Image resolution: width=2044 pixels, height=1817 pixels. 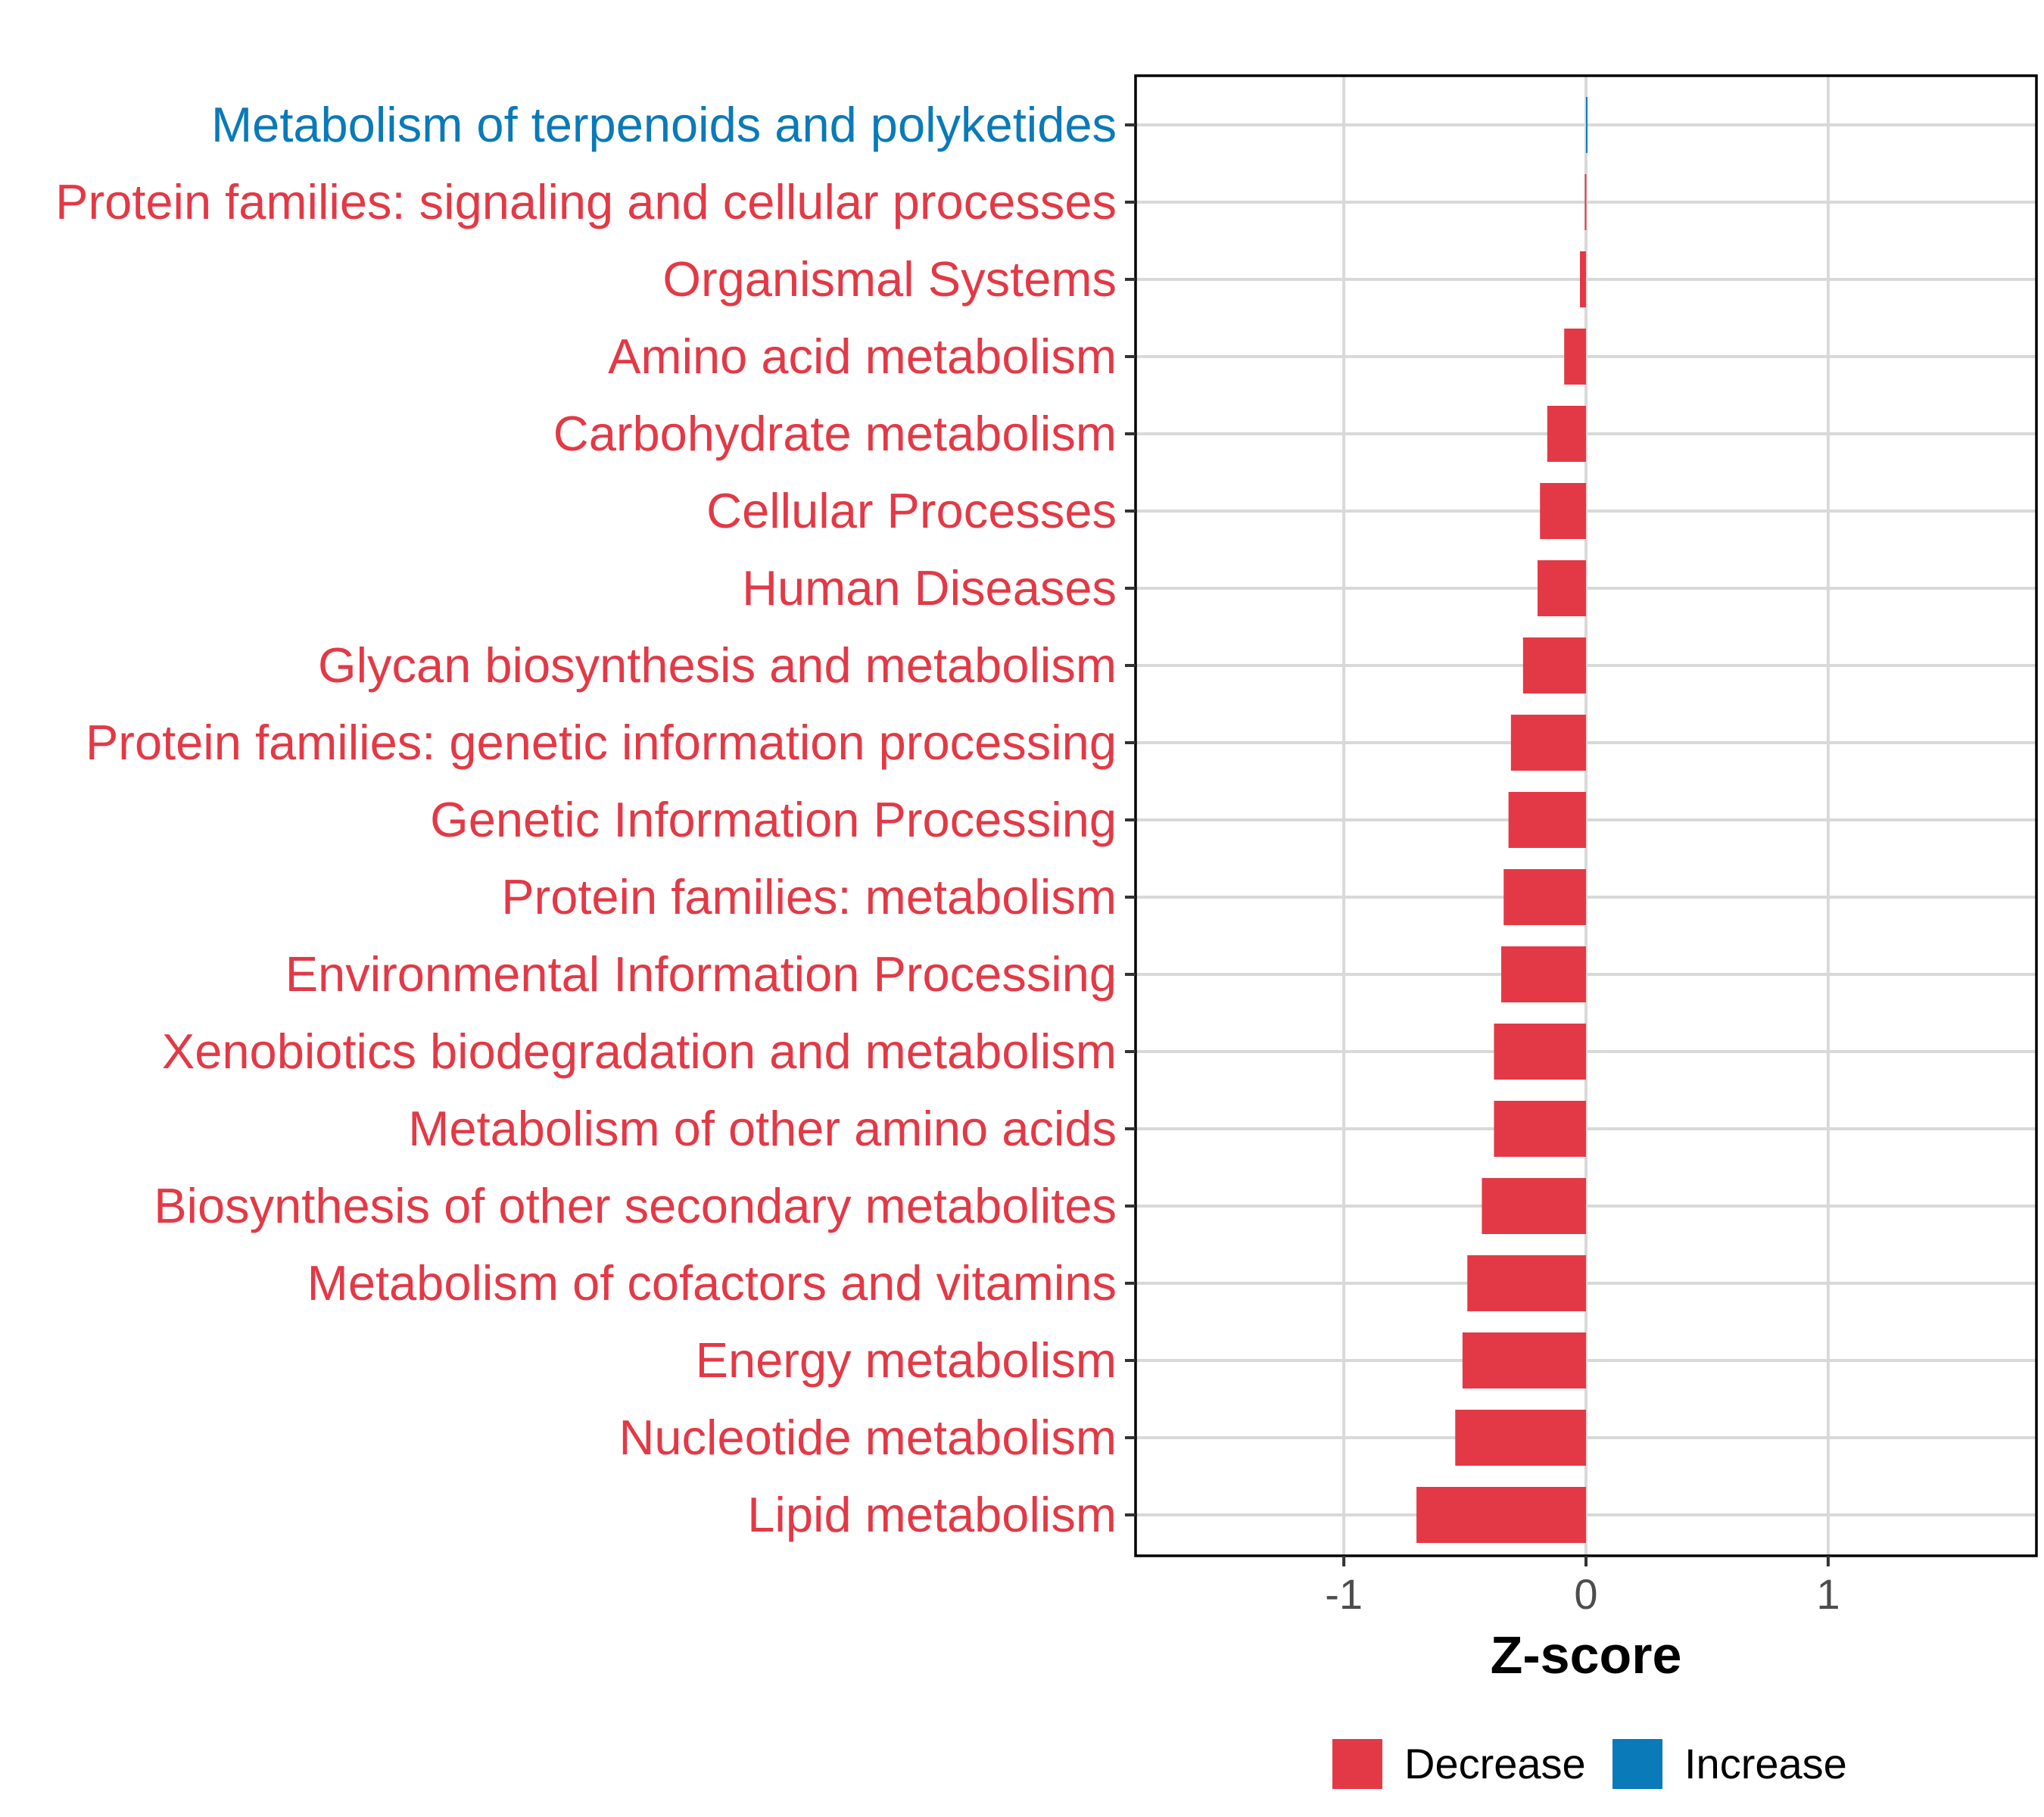 What do you see at coordinates (701, 974) in the screenshot?
I see `category-label: Environmental Information Processing` at bounding box center [701, 974].